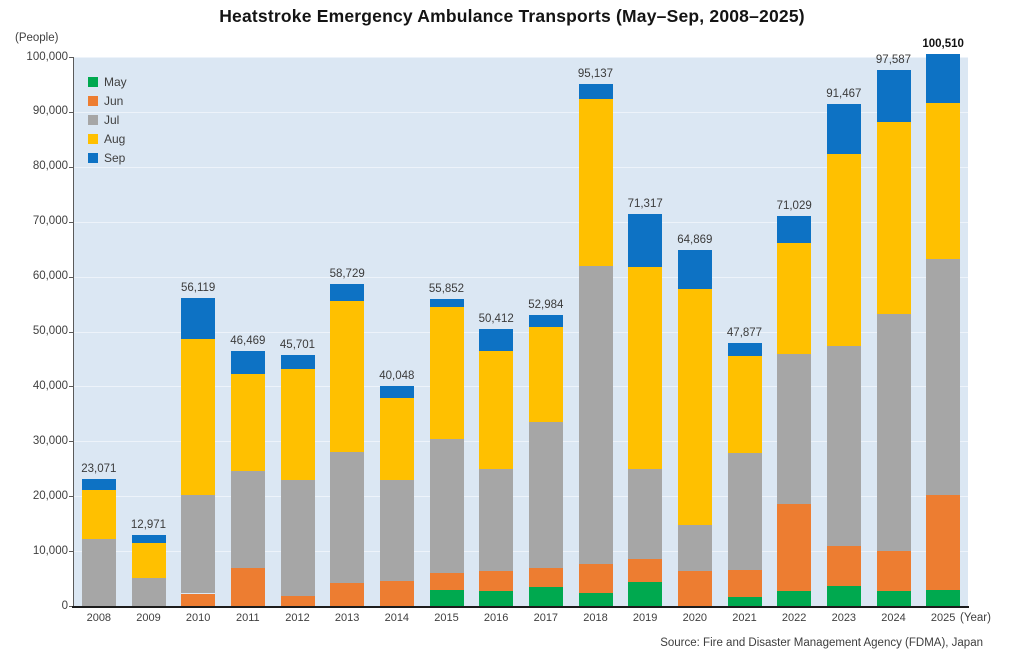 This screenshot has height=670, width=1024. Describe the element at coordinates (694, 548) in the screenshot. I see `bar-2020-jul-segment` at that location.